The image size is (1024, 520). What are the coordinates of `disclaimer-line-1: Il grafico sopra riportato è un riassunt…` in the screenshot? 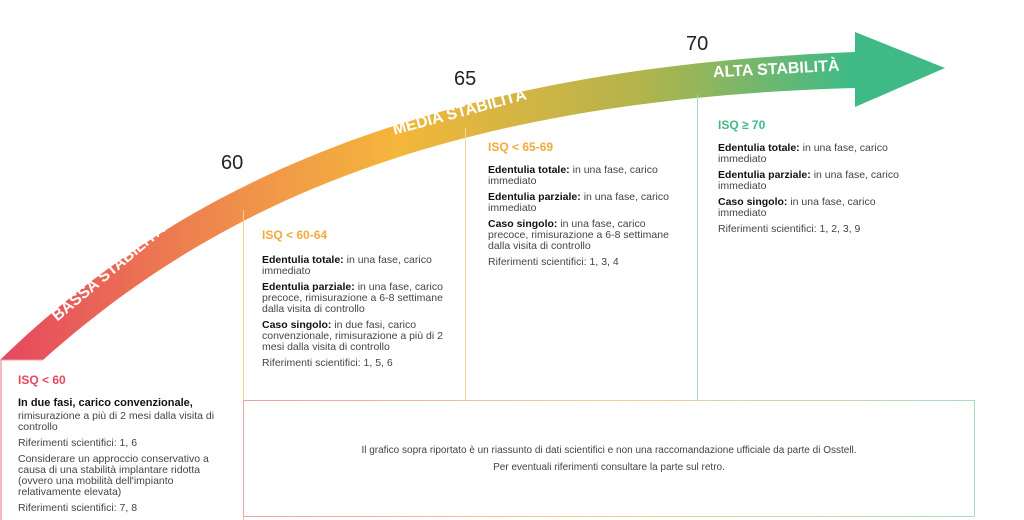 It's located at (609, 450).